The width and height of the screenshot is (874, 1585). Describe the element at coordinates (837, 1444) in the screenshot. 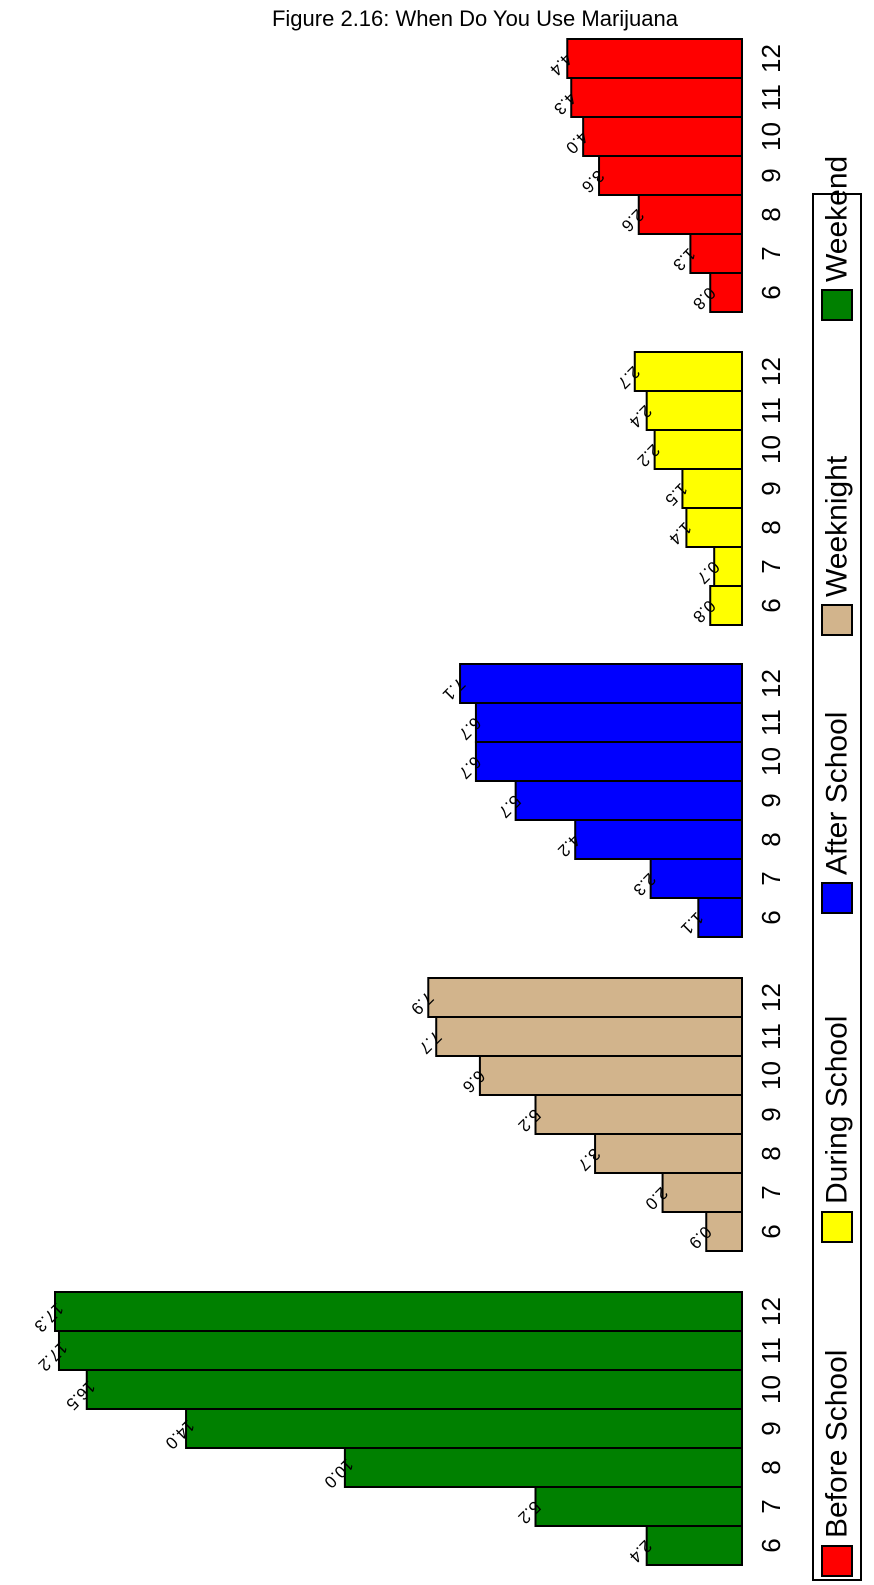

I see `legend-label: Before School` at that location.